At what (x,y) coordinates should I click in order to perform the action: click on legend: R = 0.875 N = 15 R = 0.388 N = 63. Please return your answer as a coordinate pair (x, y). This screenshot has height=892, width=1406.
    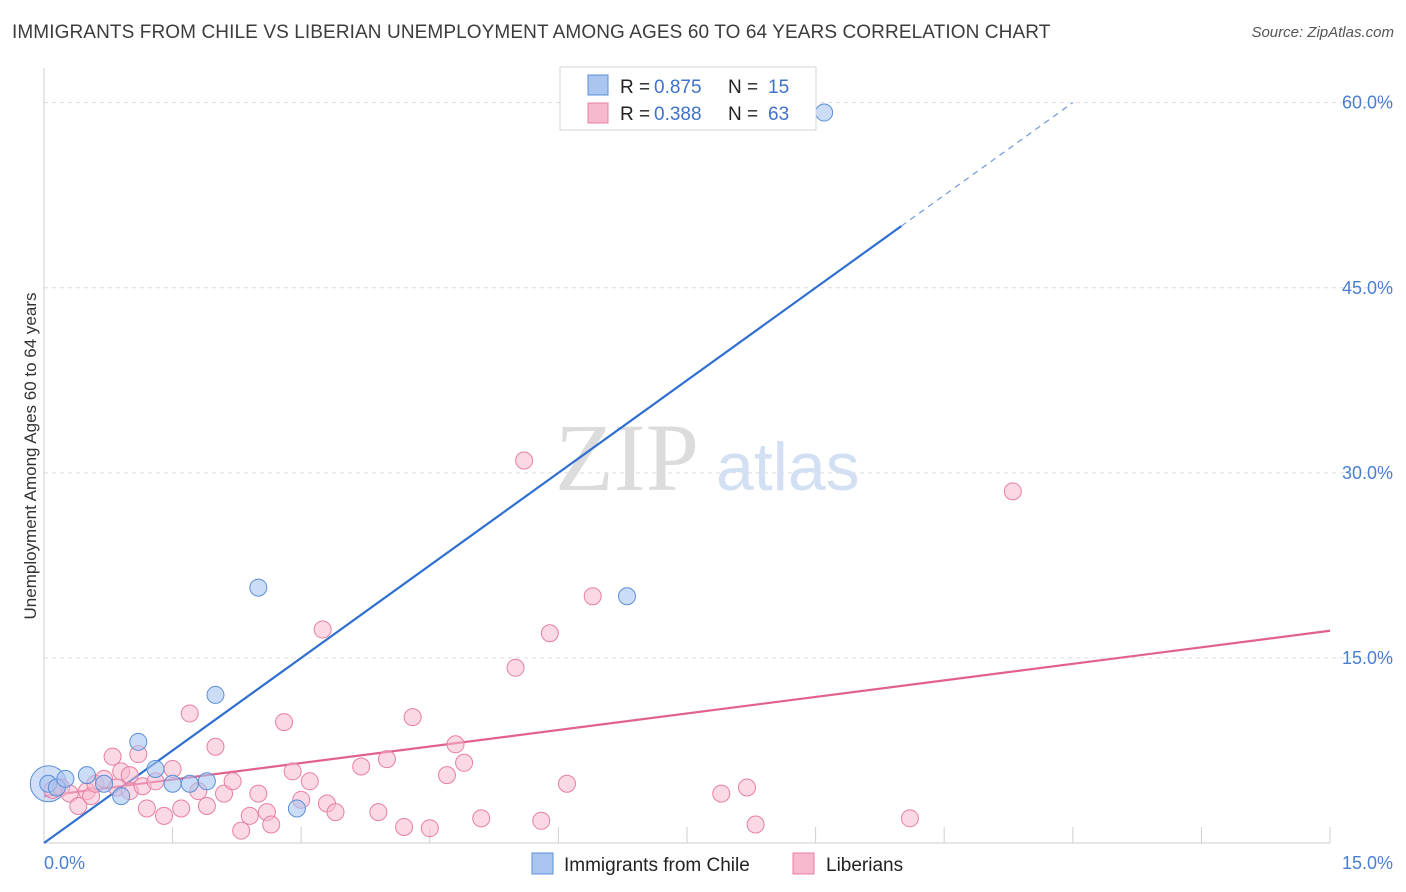
    Looking at the image, I should click on (688, 98).